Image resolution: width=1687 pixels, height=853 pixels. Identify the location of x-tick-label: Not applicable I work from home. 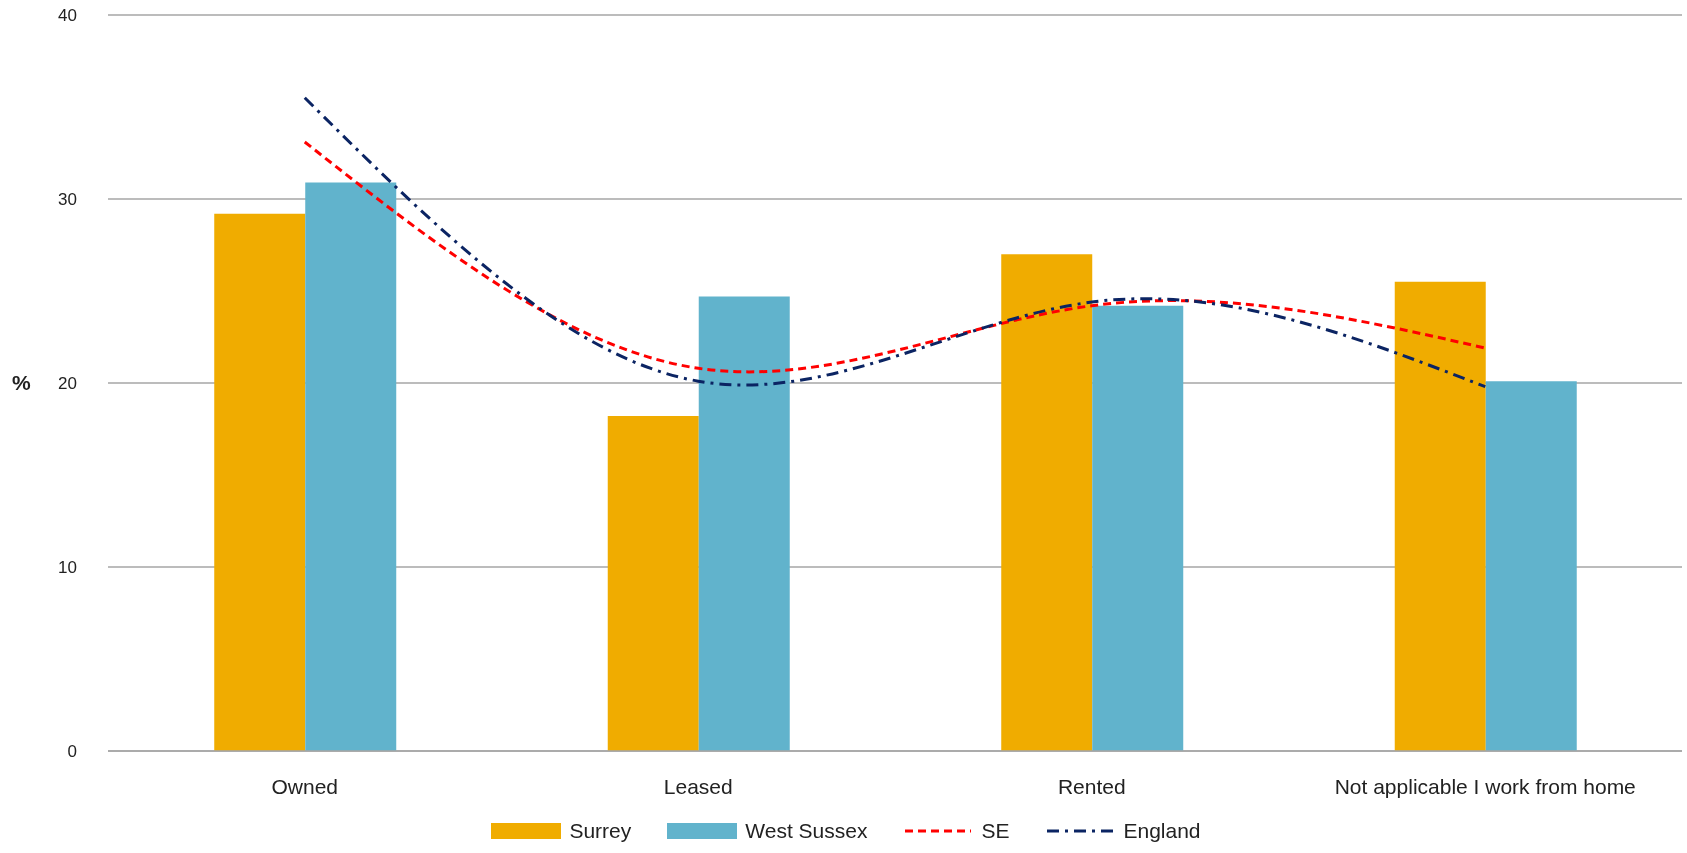
(1485, 786).